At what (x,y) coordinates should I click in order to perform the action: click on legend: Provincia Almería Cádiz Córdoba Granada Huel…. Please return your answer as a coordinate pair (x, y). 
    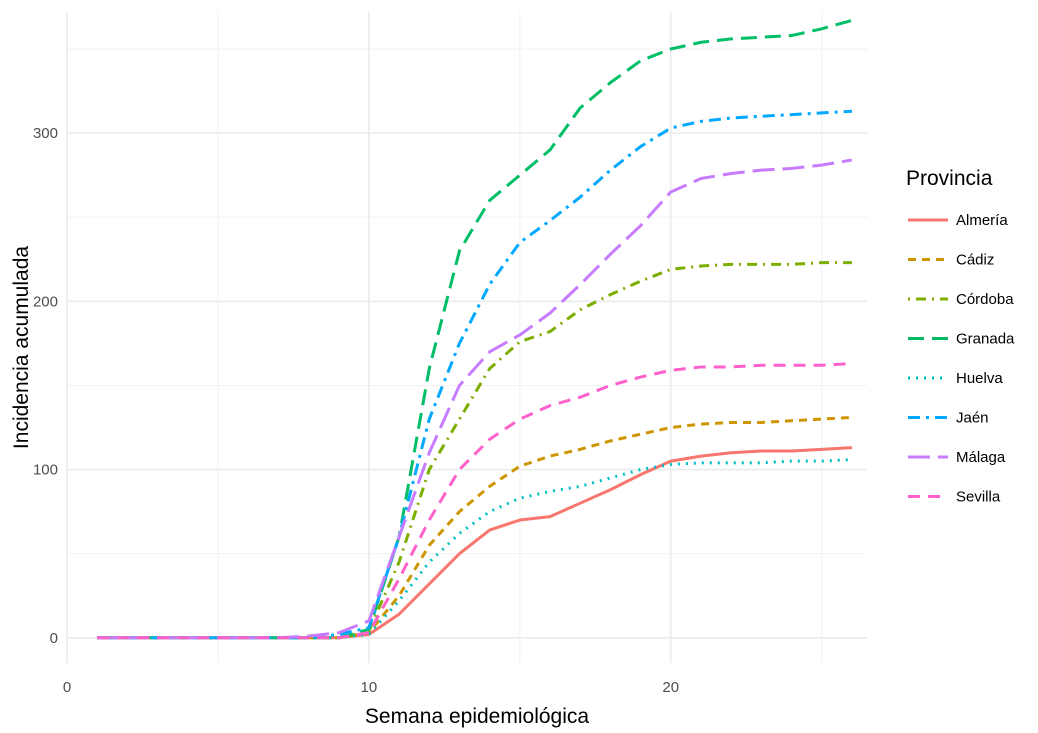
    Looking at the image, I should click on (960, 336).